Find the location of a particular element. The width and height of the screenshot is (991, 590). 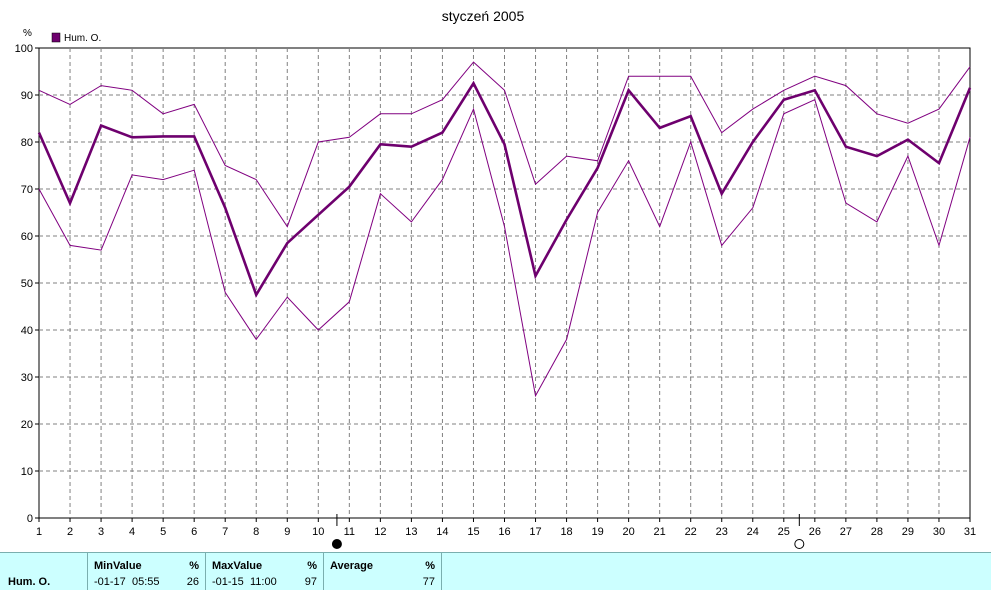

max-value-time: 11:00 is located at coordinates (263, 582).